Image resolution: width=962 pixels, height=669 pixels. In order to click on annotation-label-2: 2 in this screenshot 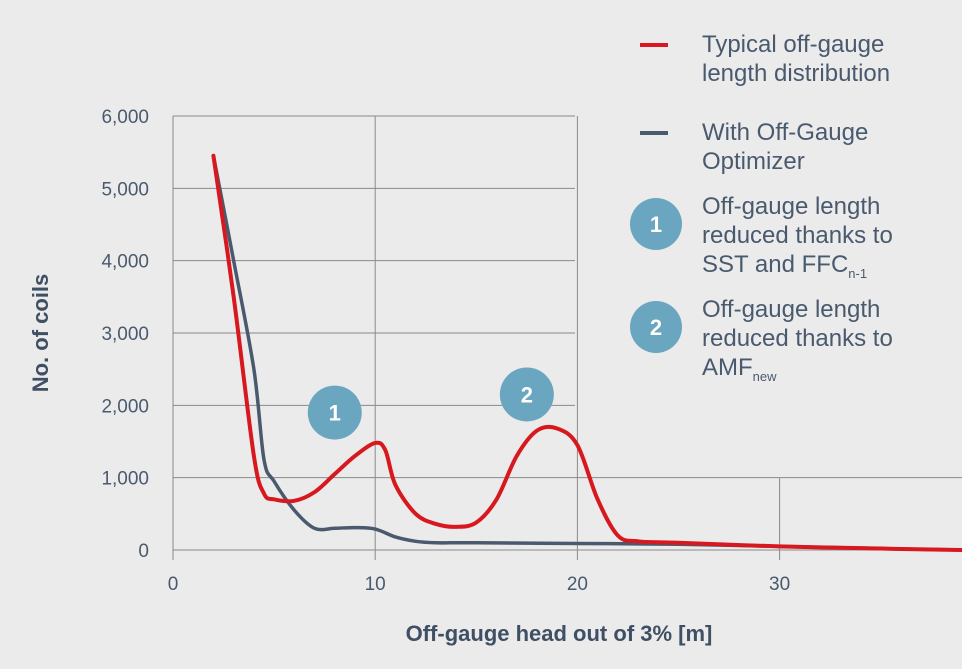, I will do `click(527, 394)`.